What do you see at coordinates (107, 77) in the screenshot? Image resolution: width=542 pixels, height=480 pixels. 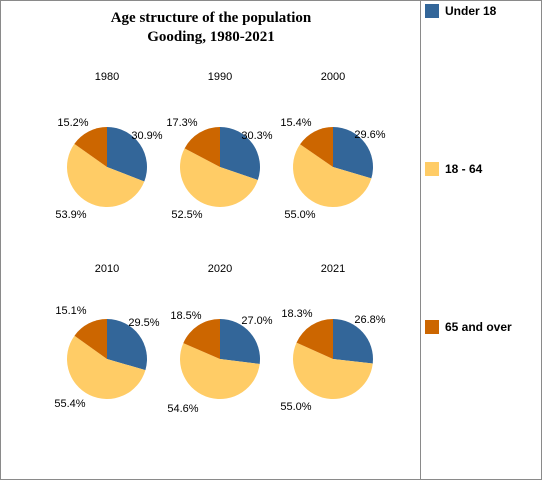 I see `pie-year-label: 1980` at bounding box center [107, 77].